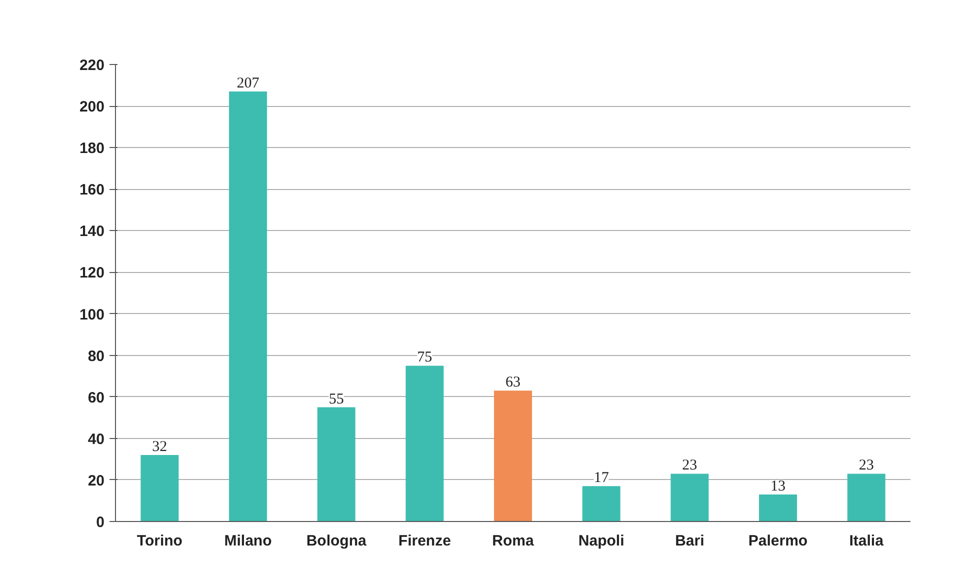 The width and height of the screenshot is (960, 571). Describe the element at coordinates (601, 541) in the screenshot. I see `x-tick-label: Napoli` at that location.